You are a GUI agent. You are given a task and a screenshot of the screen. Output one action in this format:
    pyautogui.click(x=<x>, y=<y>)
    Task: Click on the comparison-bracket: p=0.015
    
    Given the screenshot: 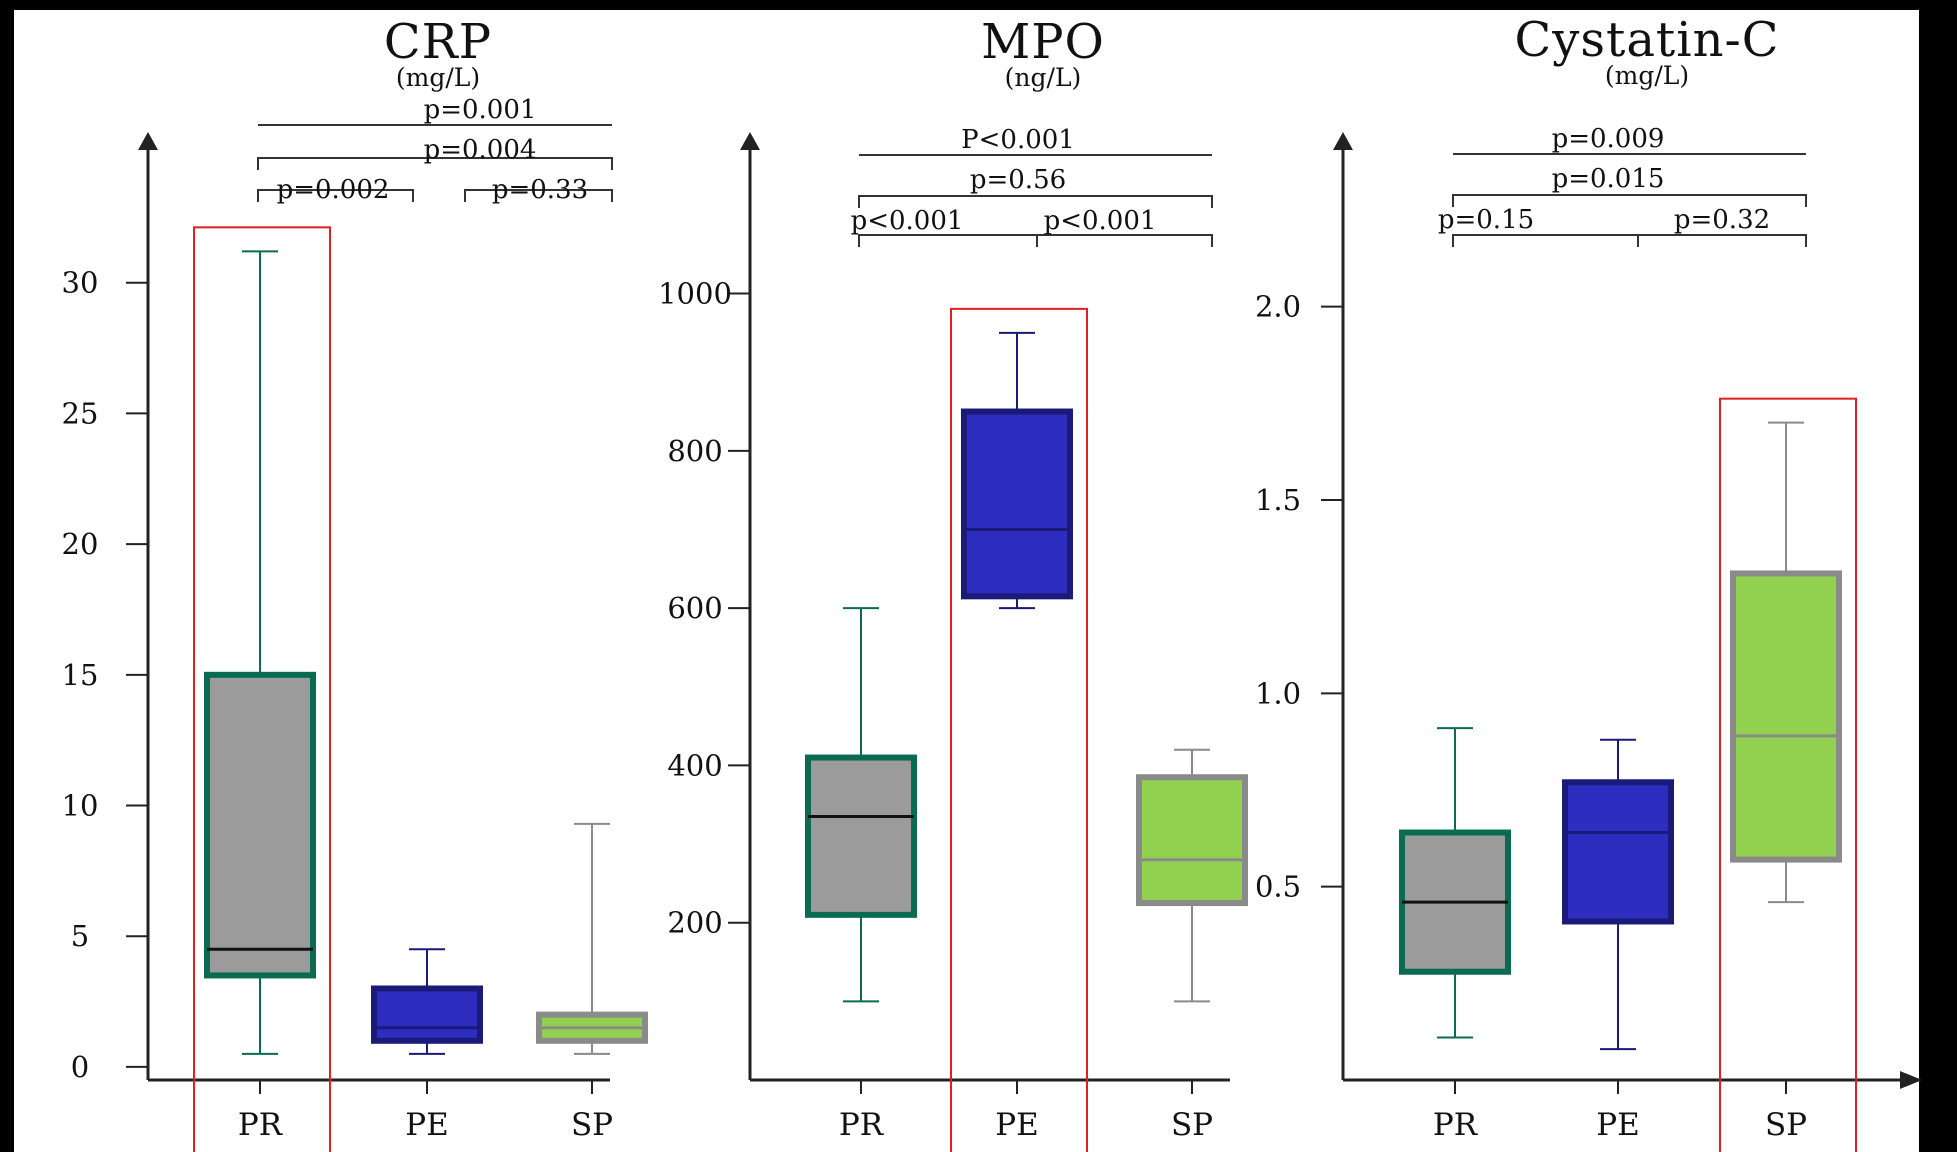 What is the action you would take?
    pyautogui.click(x=1629, y=185)
    